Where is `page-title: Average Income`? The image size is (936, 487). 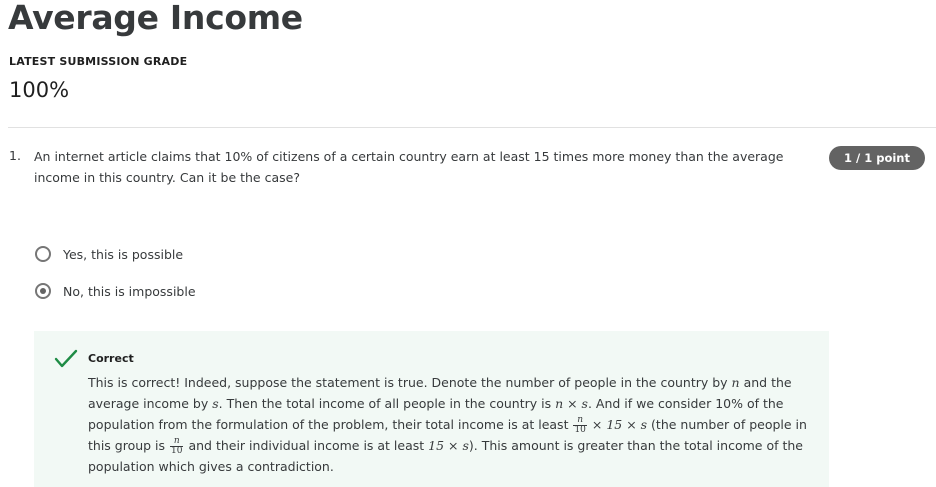
page-title: Average Income is located at coordinates (155, 18).